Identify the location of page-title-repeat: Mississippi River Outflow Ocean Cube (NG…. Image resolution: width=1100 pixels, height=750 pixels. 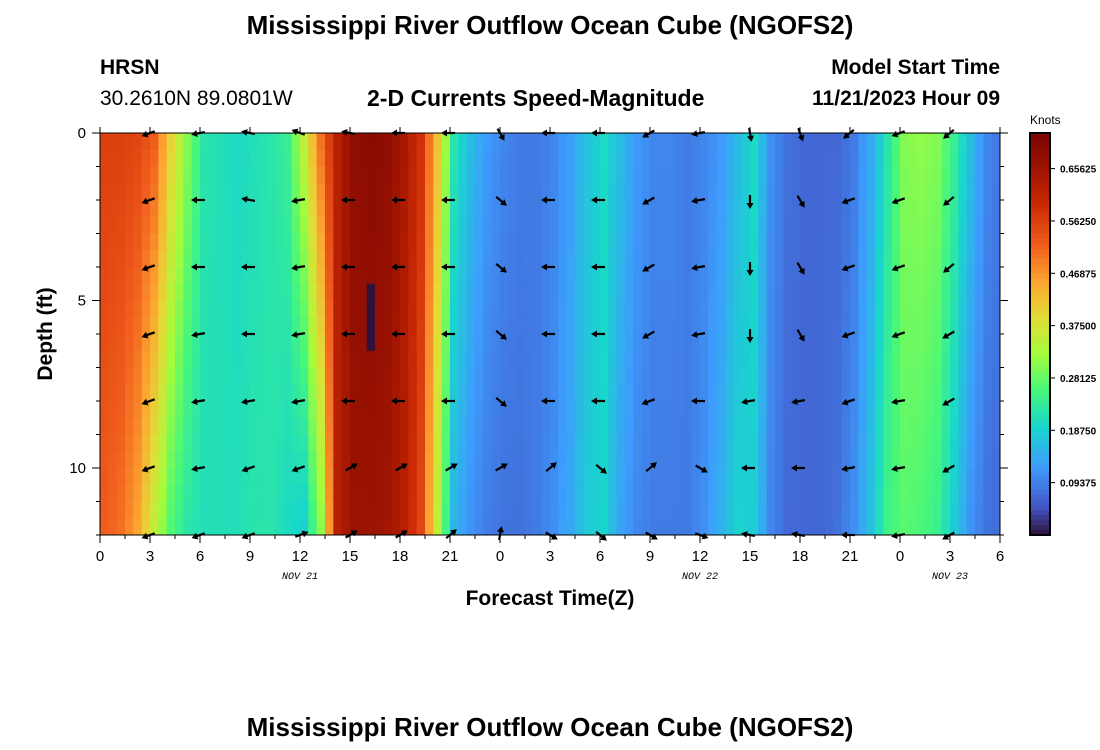
(550, 727).